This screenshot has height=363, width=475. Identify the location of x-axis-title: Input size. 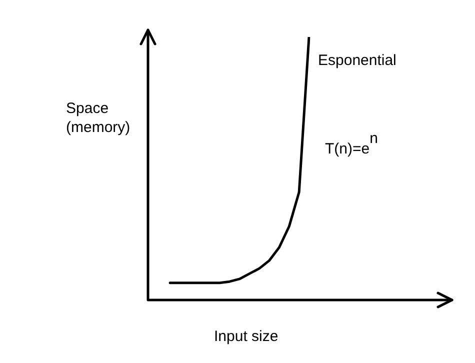
(246, 337).